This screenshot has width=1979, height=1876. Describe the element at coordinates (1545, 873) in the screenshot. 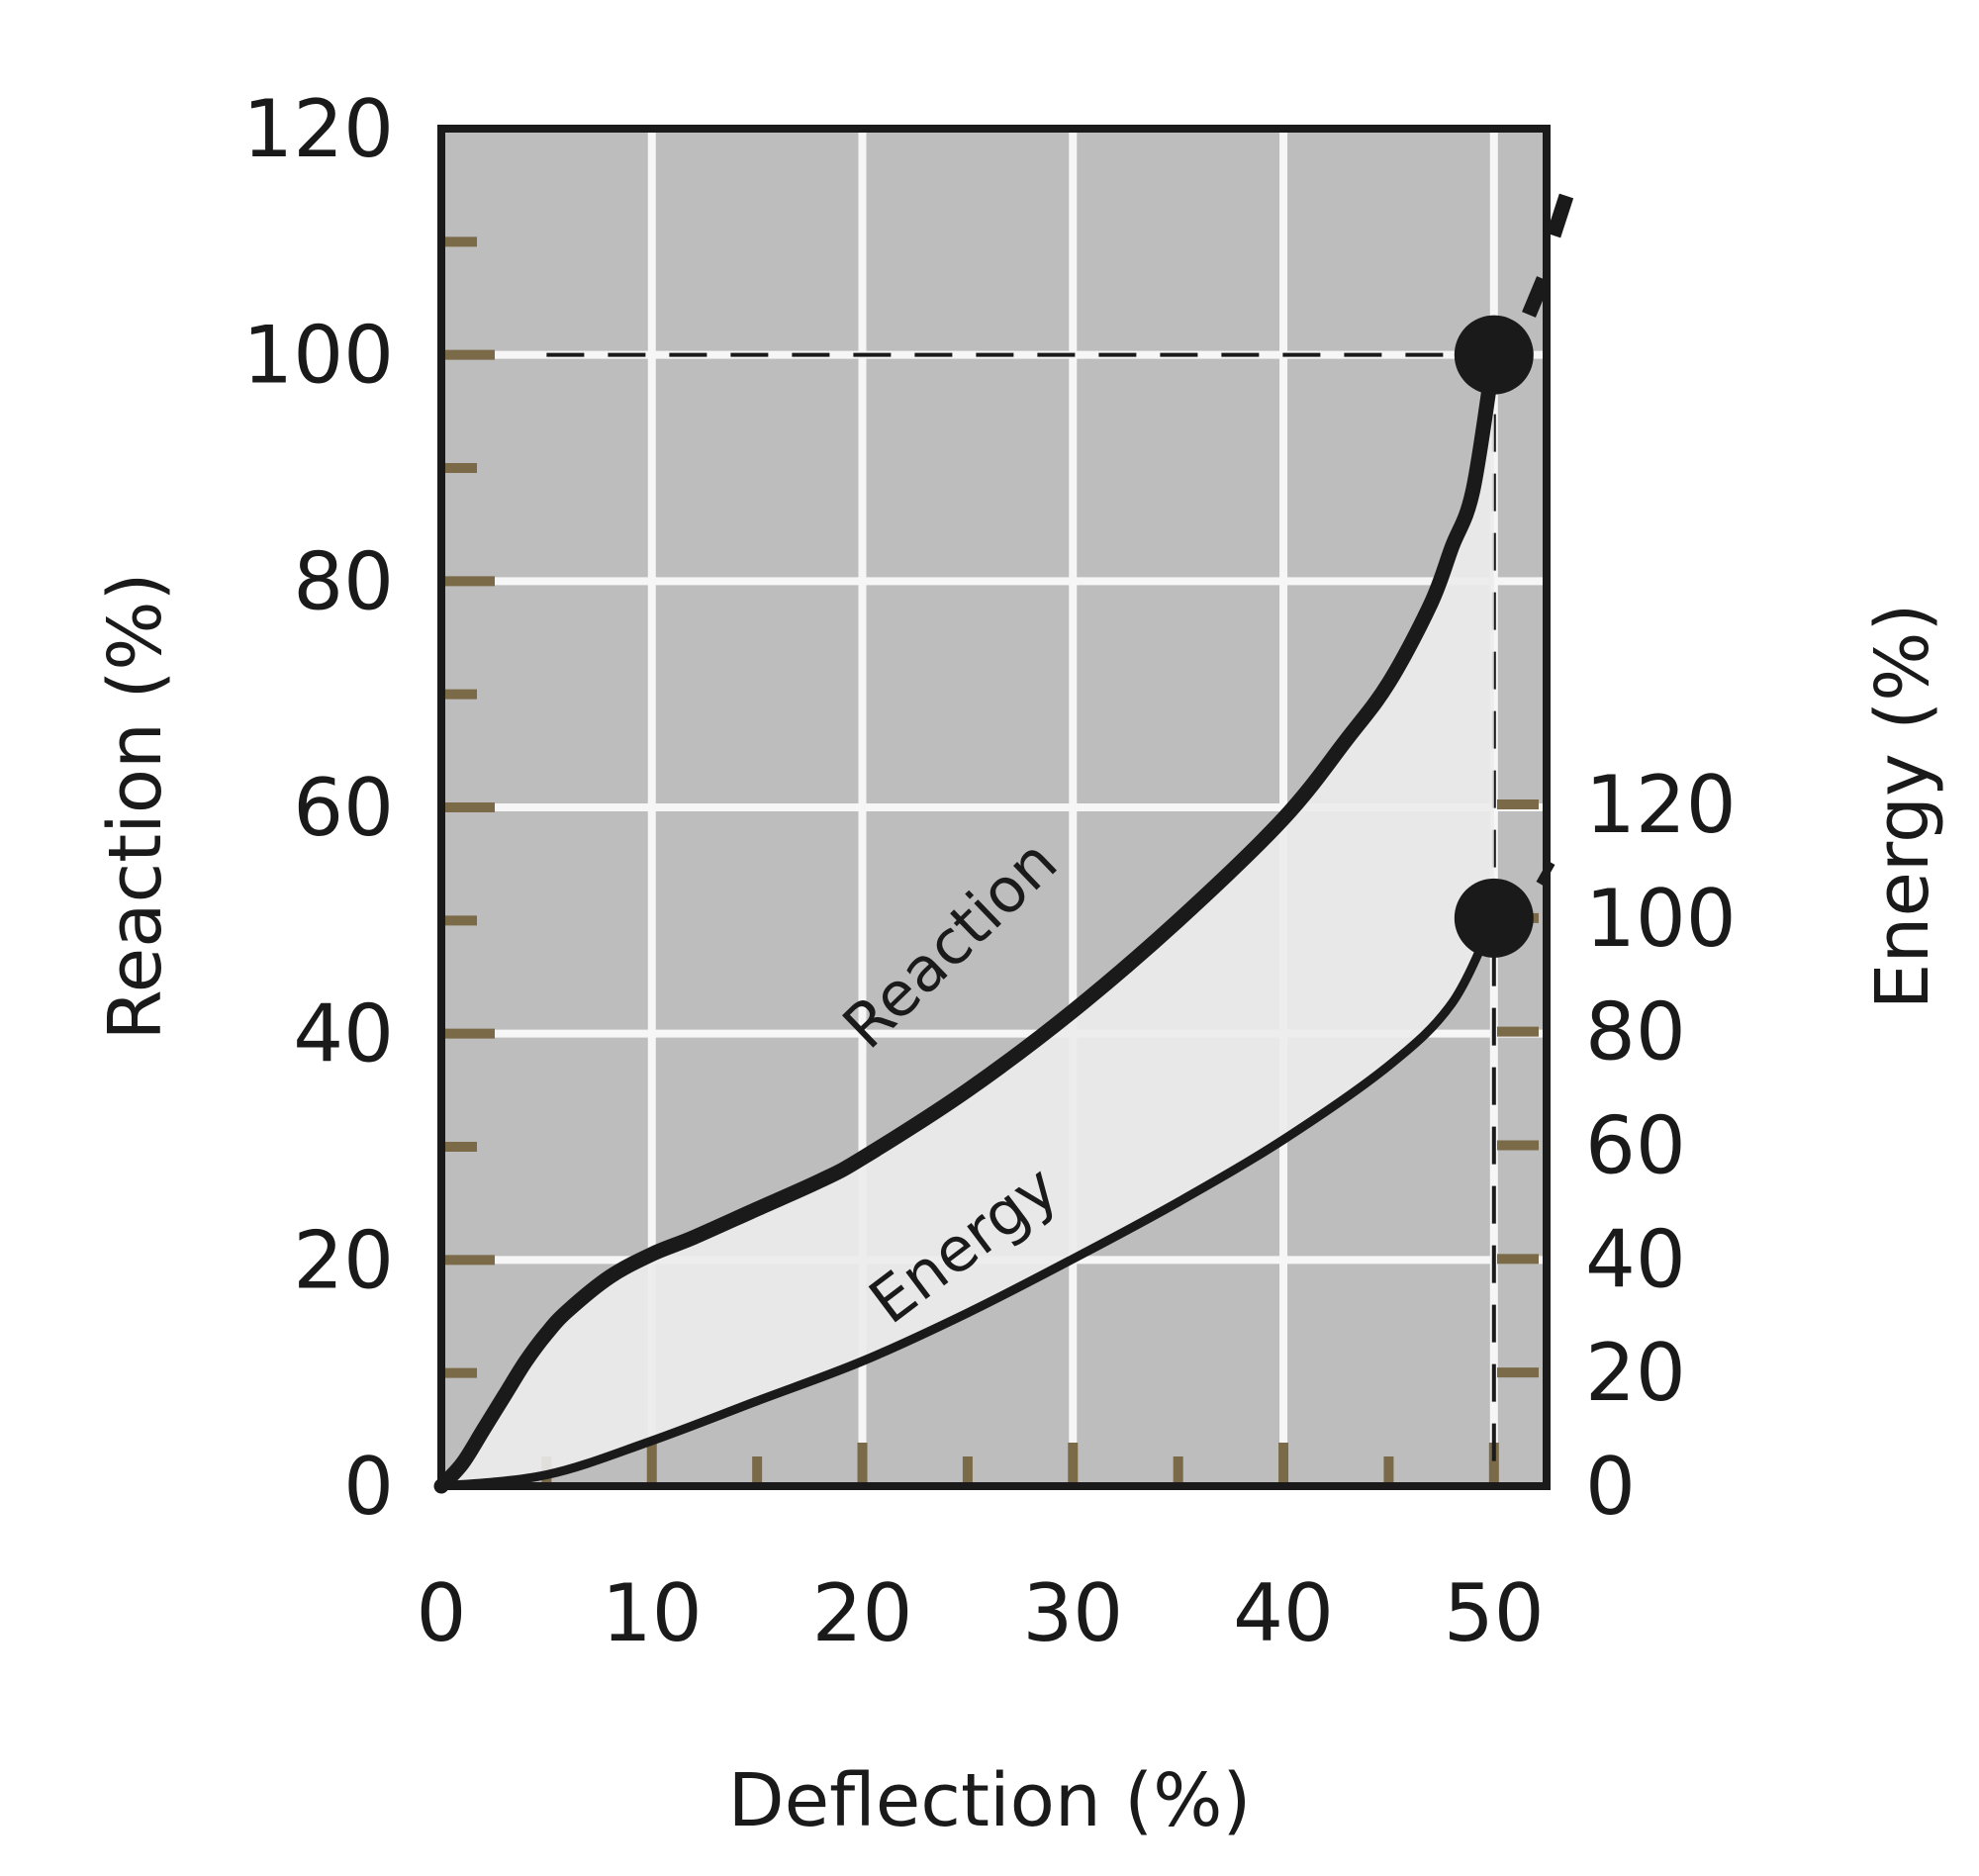

I see `energy-overshoot-dash` at that location.